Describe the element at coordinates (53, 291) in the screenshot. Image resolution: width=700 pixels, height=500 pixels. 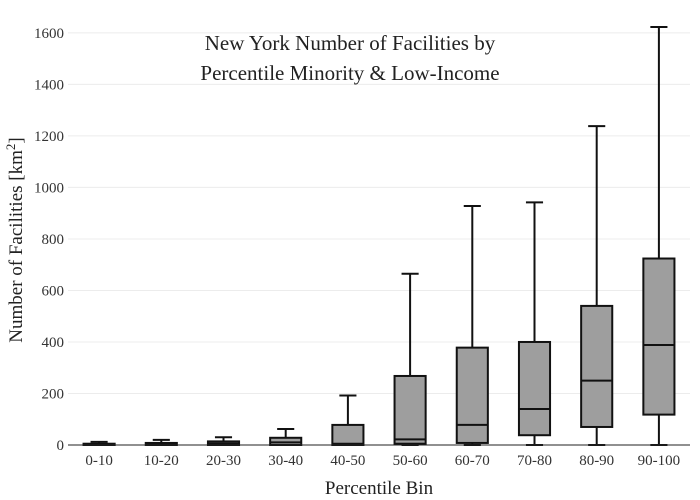
I see `y-tick-label: 600` at that location.